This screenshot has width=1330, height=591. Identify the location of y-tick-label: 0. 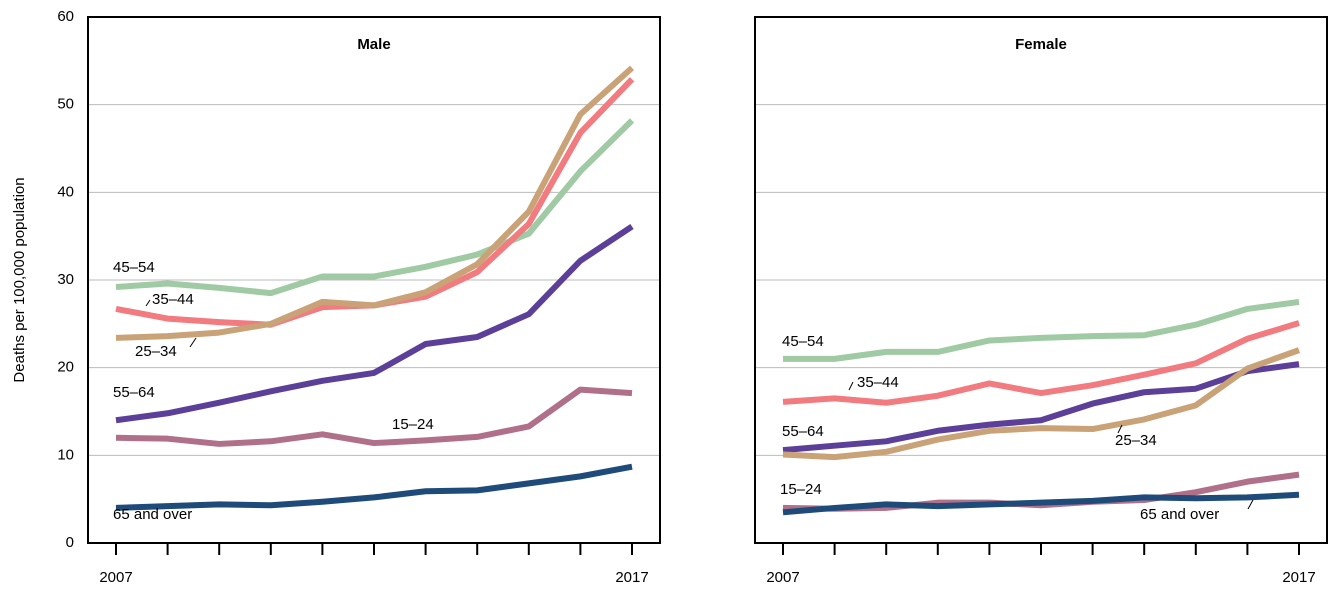
(70, 542).